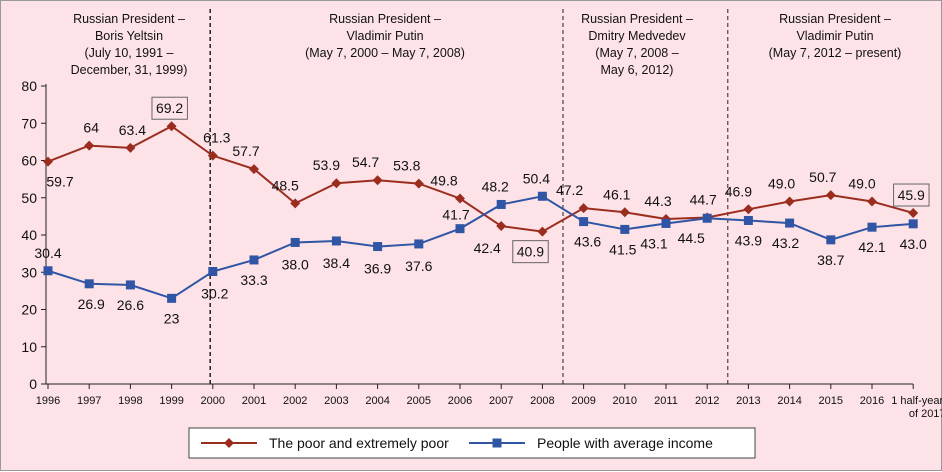  I want to click on x-tick-label: 2013, so click(748, 401).